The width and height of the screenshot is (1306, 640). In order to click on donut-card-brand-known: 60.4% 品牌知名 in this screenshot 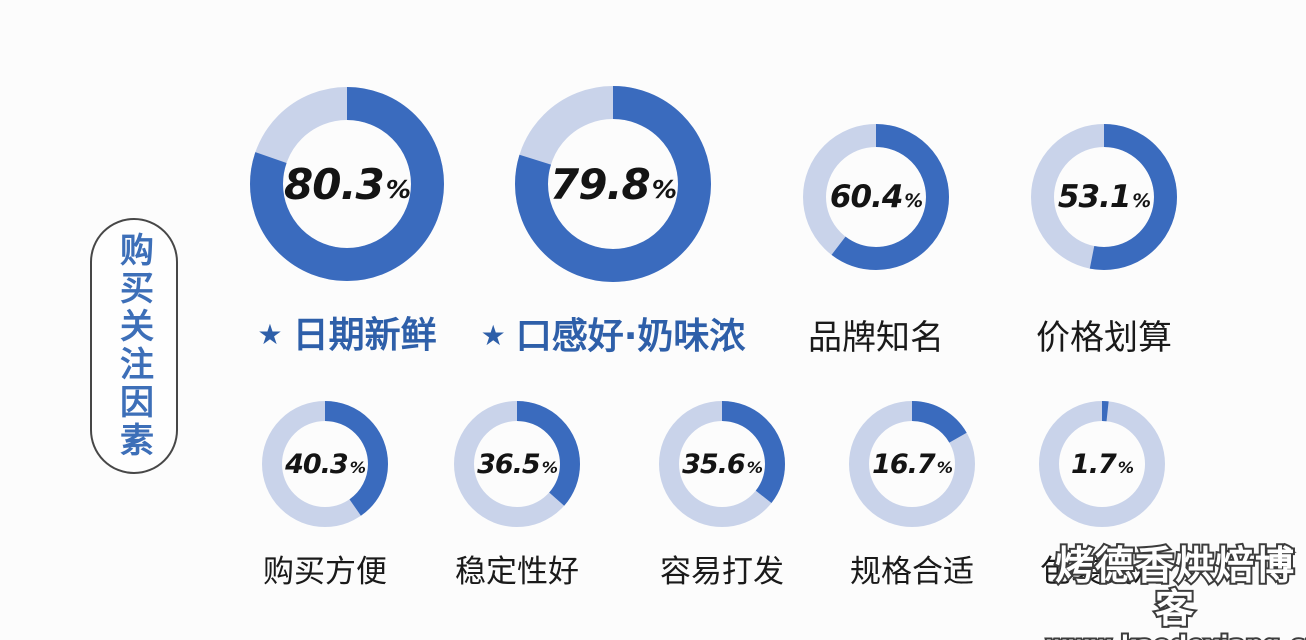, I will do `click(876, 241)`.